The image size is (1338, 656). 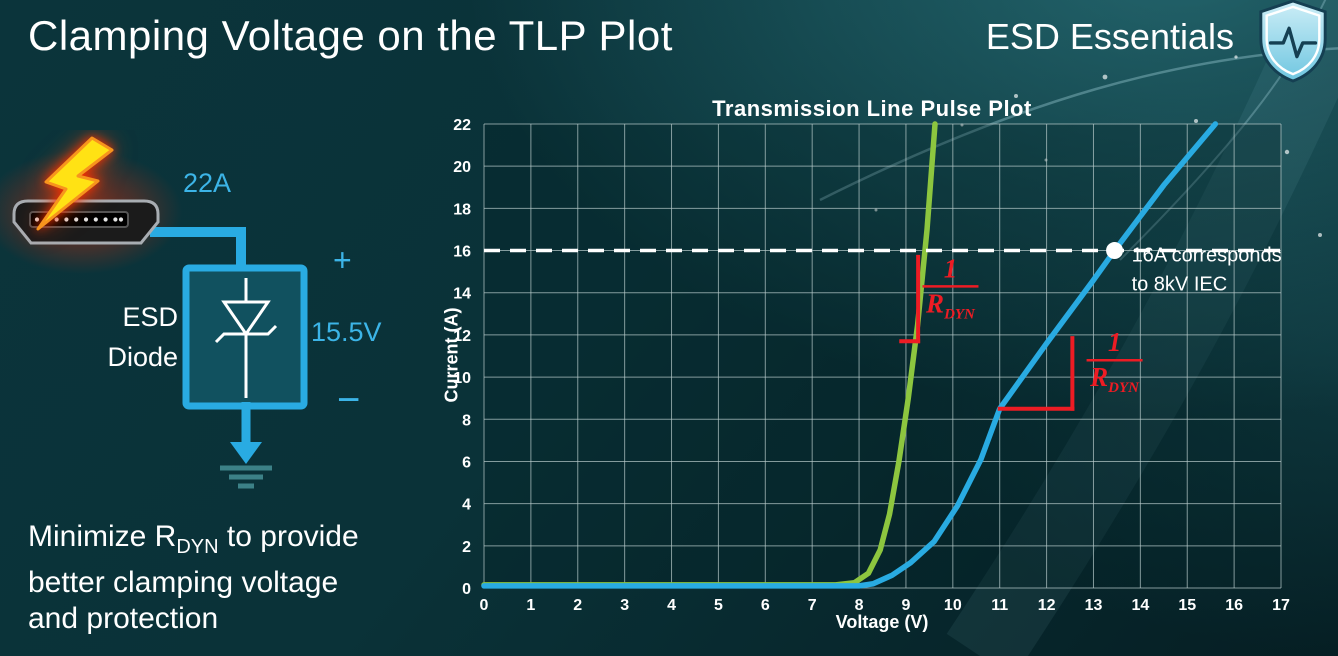 What do you see at coordinates (1281, 605) in the screenshot?
I see `x-tick-label: 17` at bounding box center [1281, 605].